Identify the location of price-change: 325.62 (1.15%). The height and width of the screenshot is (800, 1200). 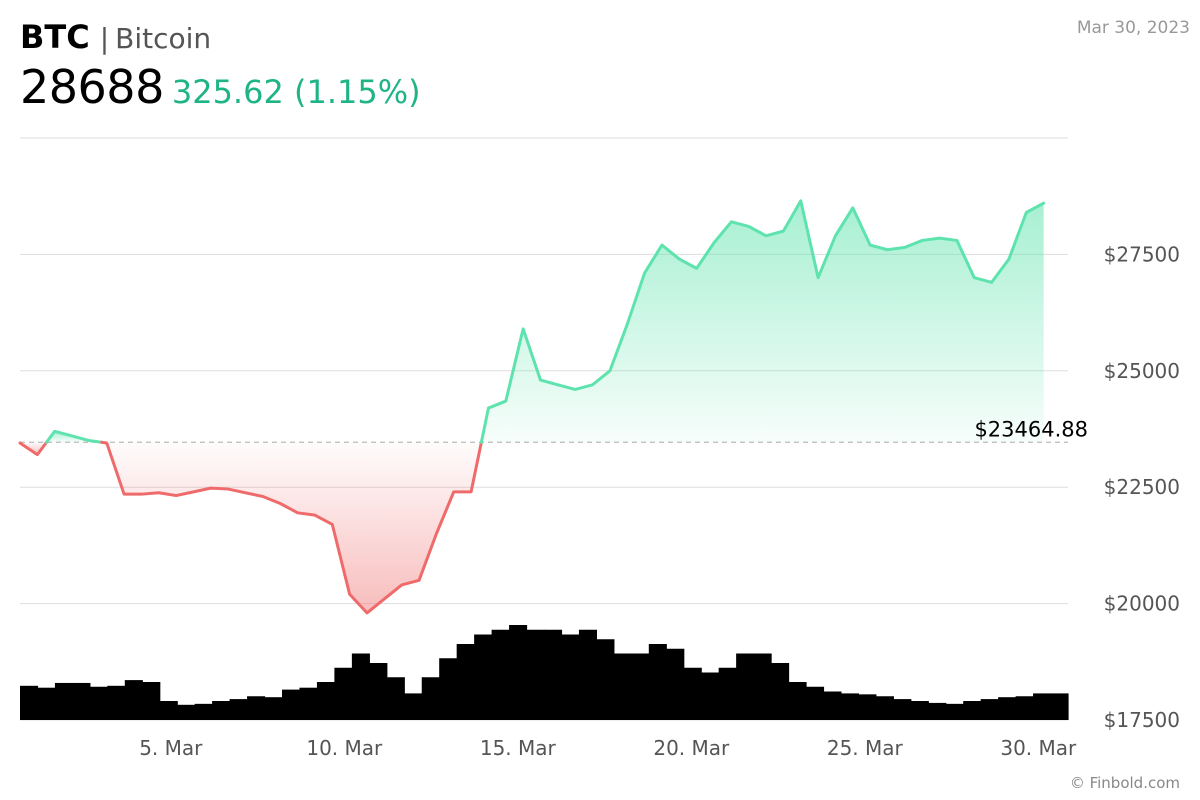
(296, 92).